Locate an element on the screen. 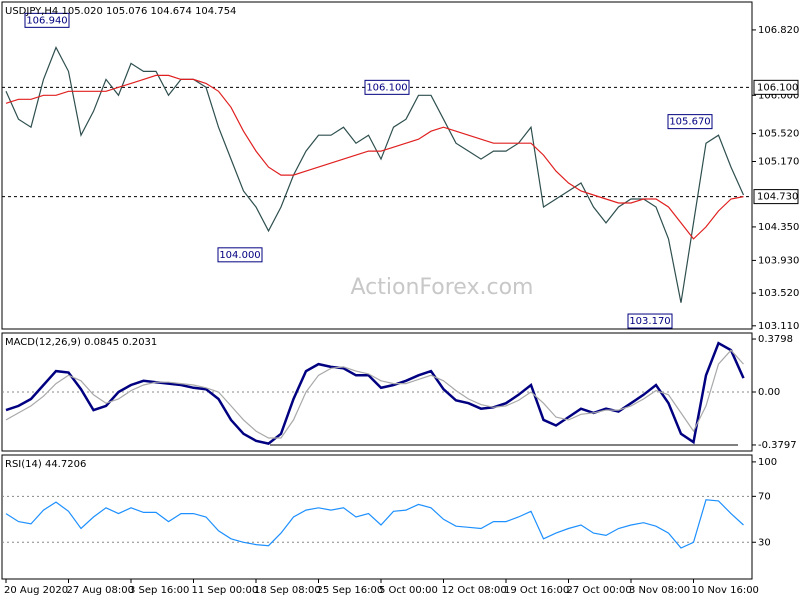 The image size is (800, 600). x-tick-label: 20 Aug 2020 is located at coordinates (36, 590).